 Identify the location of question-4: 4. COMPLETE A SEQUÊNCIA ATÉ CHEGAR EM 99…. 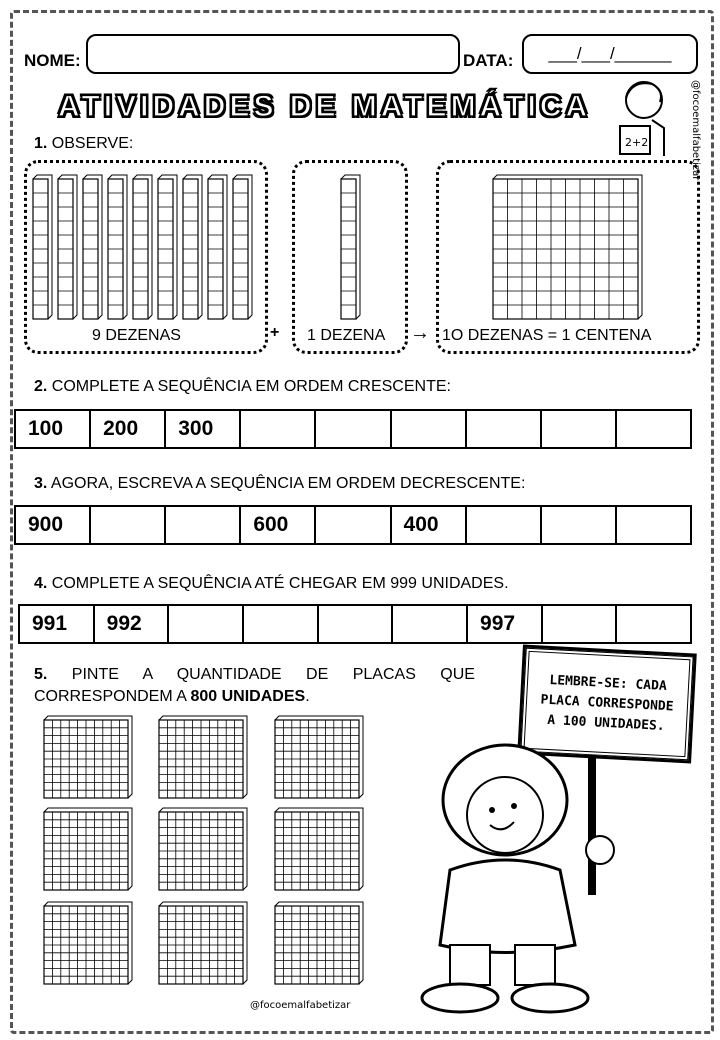
(271, 583).